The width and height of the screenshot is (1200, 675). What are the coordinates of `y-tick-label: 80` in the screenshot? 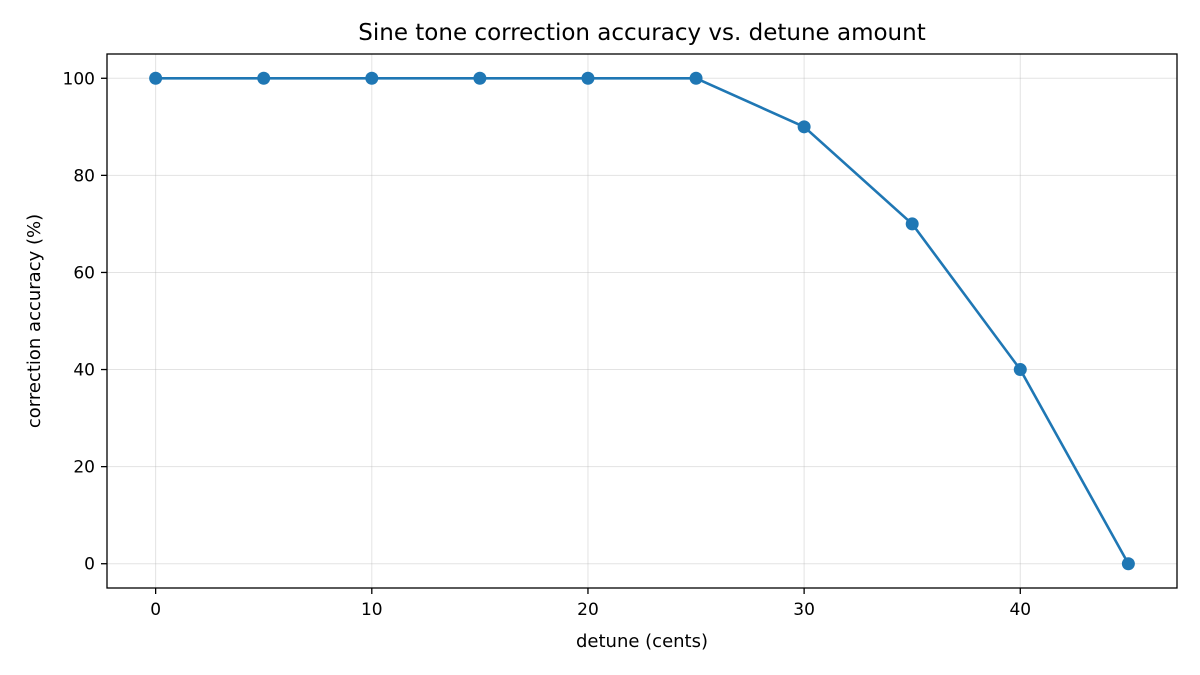 It's located at (84, 176).